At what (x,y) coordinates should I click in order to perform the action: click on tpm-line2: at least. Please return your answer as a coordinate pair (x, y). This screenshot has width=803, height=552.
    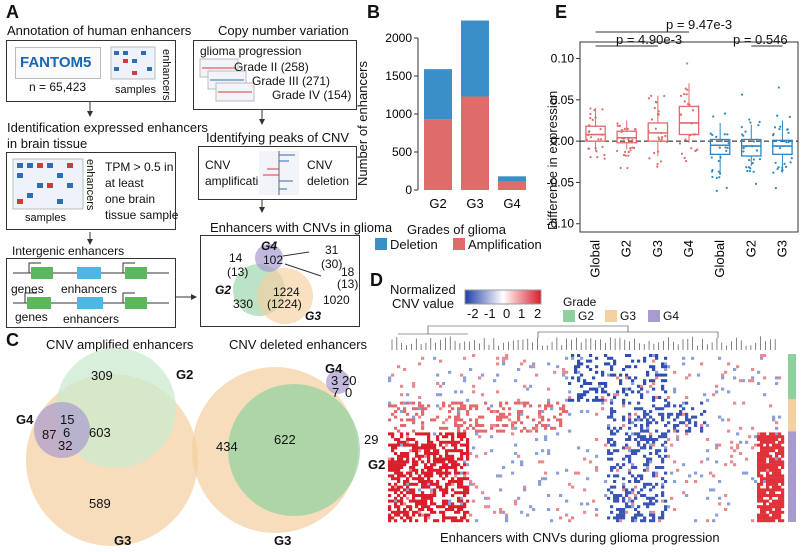
    Looking at the image, I should click on (124, 183).